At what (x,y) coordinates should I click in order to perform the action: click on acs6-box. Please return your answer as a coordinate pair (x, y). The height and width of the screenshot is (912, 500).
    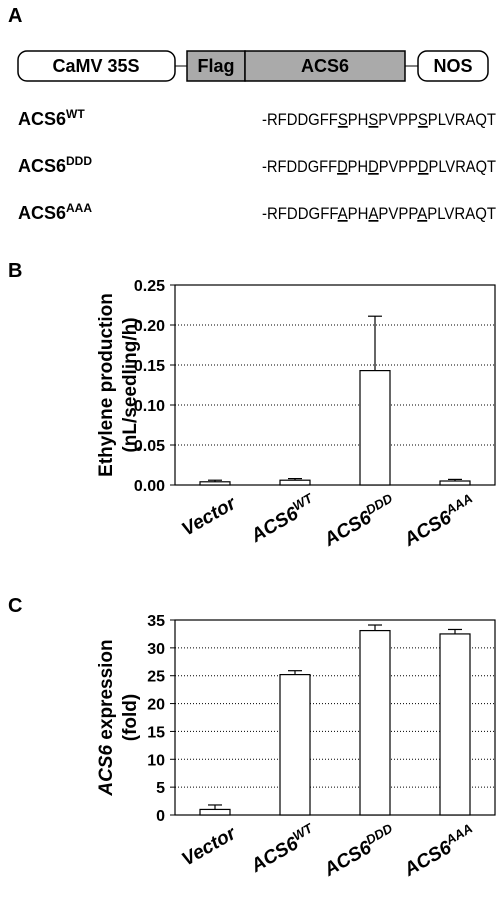
    Looking at the image, I should click on (325, 66).